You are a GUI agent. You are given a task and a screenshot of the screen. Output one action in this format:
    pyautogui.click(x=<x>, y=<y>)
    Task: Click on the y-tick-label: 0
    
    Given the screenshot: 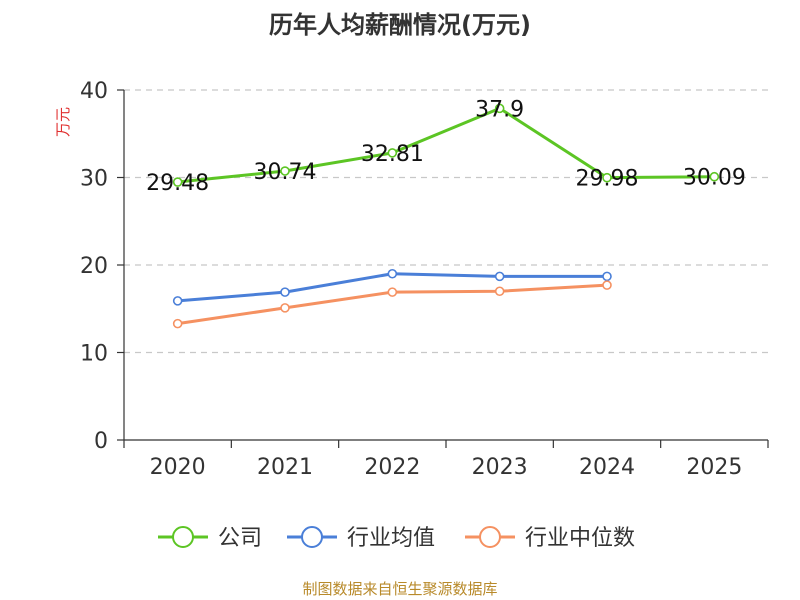 What is the action you would take?
    pyautogui.click(x=101, y=441)
    